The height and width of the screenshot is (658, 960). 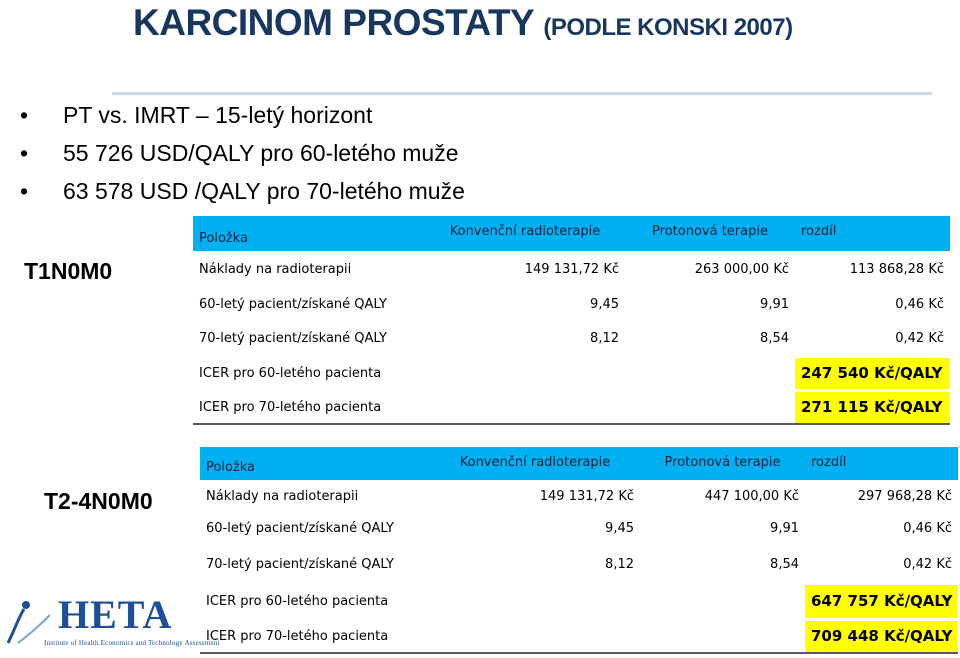 What do you see at coordinates (522, 93) in the screenshot?
I see `title-divider` at bounding box center [522, 93].